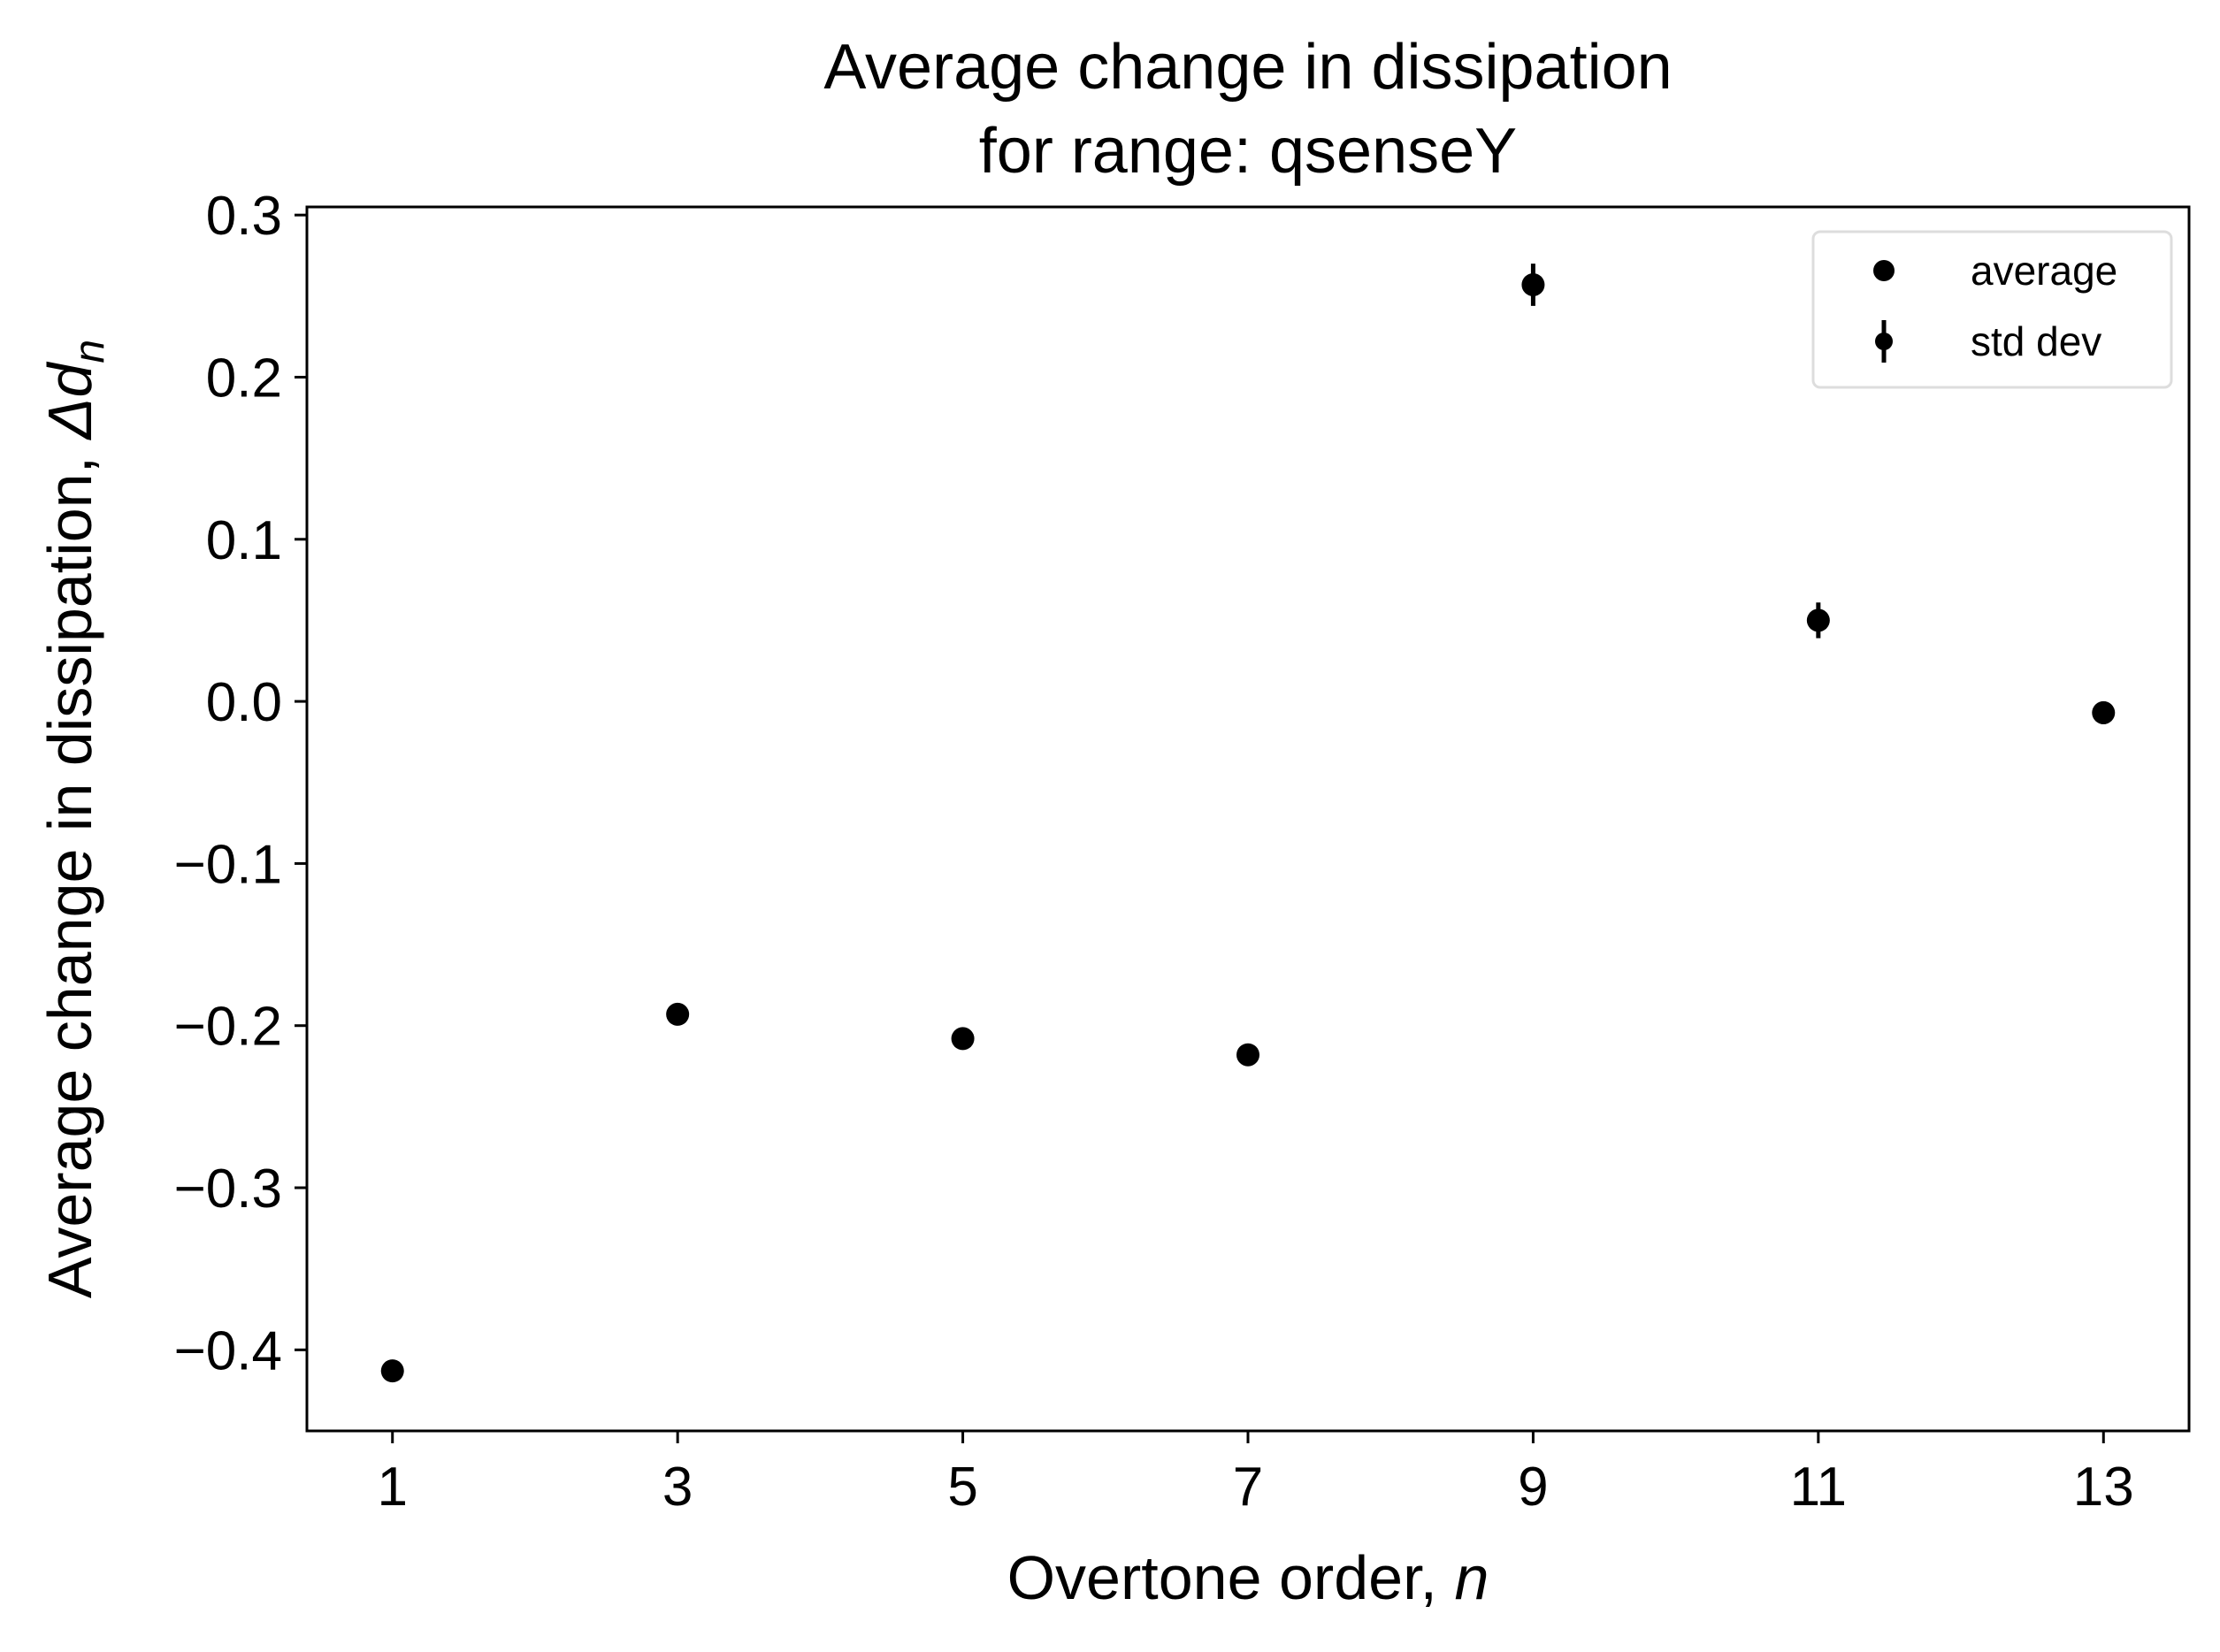 The width and height of the screenshot is (2220, 1652). Describe the element at coordinates (1247, 67) in the screenshot. I see `chart-title-line1: Average change in dissipation` at that location.